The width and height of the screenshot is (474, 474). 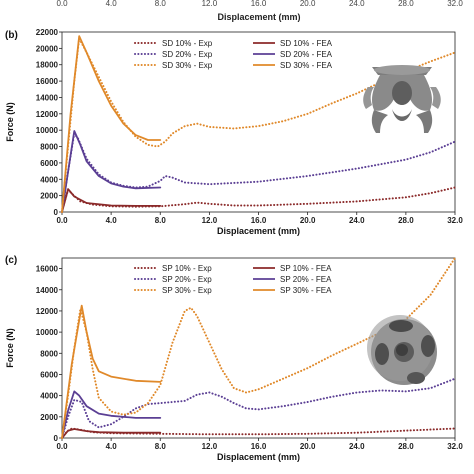 I want to click on legend-label: SP 30% - Exp, so click(x=187, y=290).